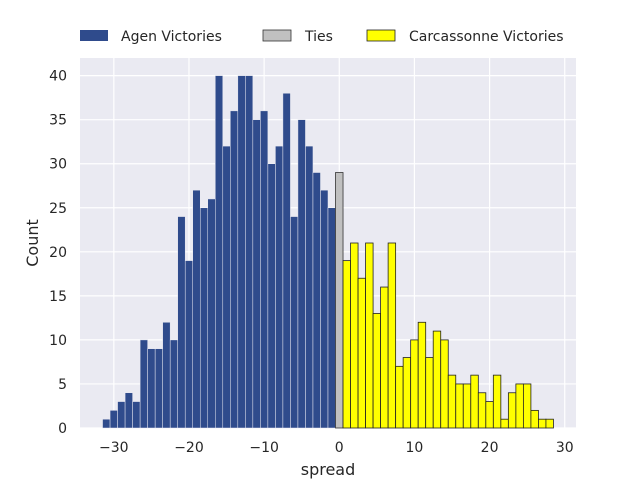  What do you see at coordinates (58, 165) in the screenshot?
I see `y-tick-label: 30` at bounding box center [58, 165].